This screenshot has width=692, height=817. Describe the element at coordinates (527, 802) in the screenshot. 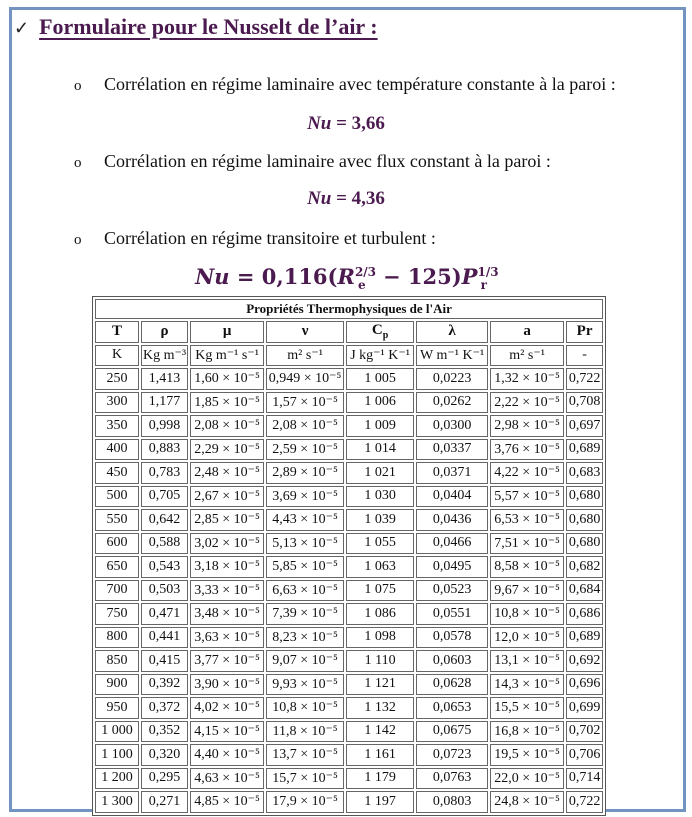

I see `cell-diffusivity: 24,8 × 10⁻⁵` at that location.